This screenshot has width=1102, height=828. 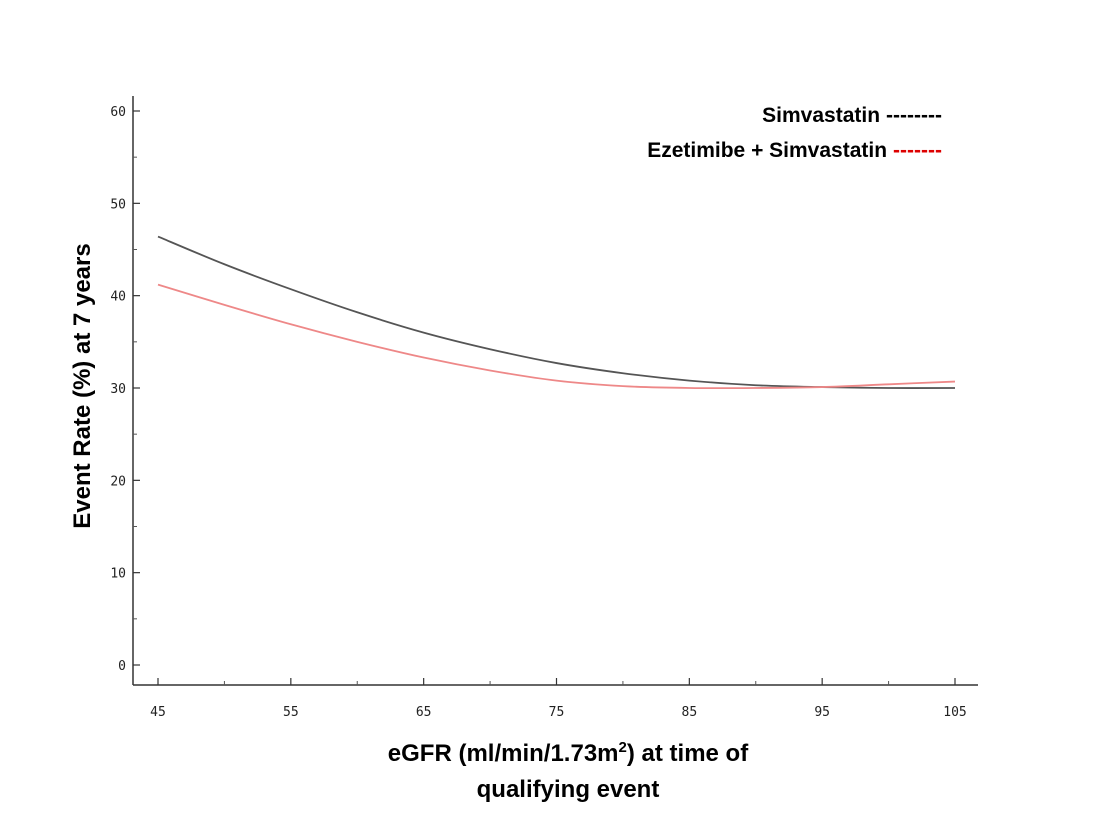 What do you see at coordinates (568, 789) in the screenshot?
I see `x-axis-title-line2: qualifying event` at bounding box center [568, 789].